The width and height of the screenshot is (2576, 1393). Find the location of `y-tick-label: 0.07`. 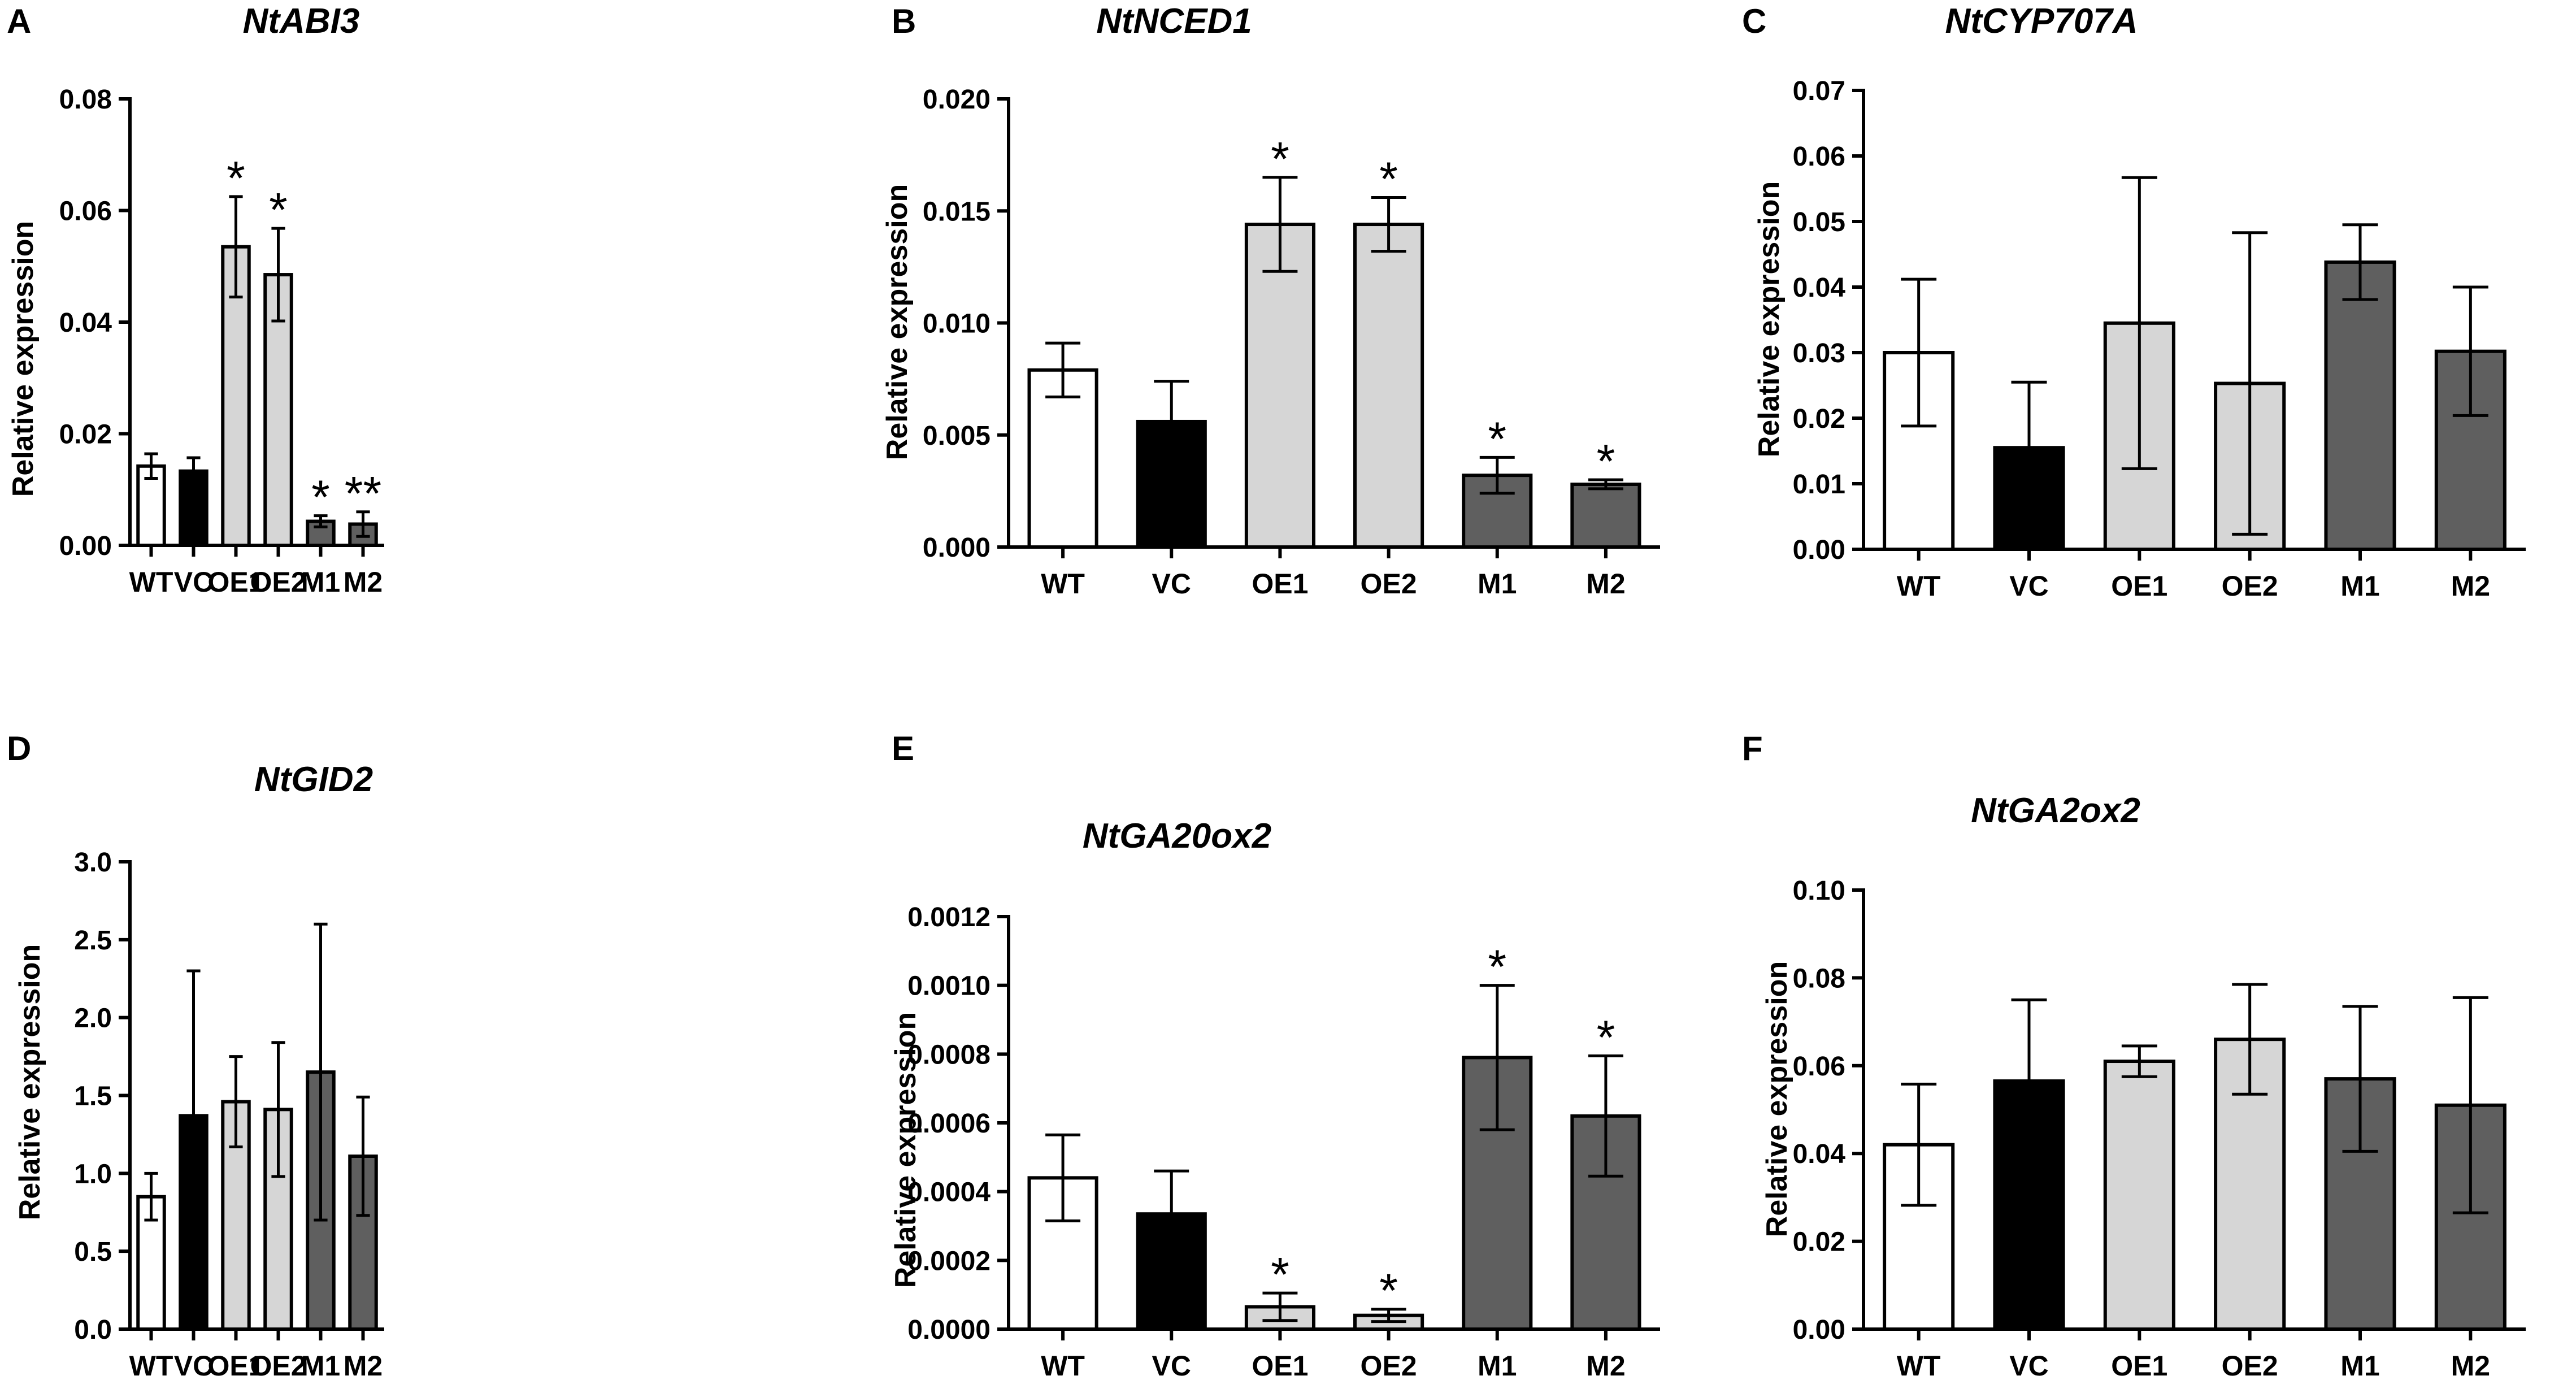

y-tick-label: 0.07 is located at coordinates (1819, 91).